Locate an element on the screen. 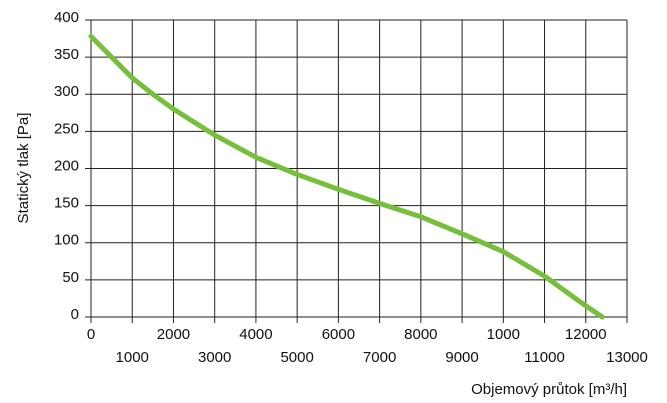 The image size is (667, 403). y-tick-label: 350 is located at coordinates (66, 54).